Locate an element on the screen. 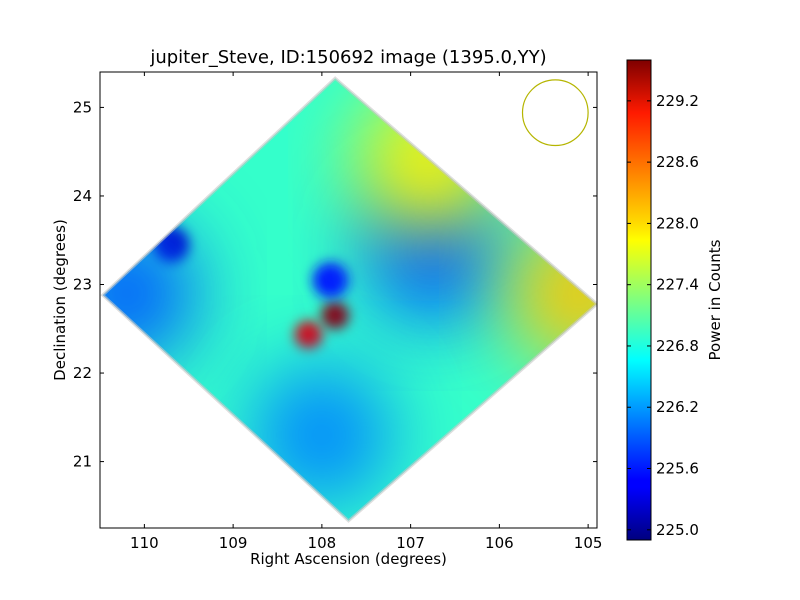  y-tick-label: 21 is located at coordinates (82, 462).